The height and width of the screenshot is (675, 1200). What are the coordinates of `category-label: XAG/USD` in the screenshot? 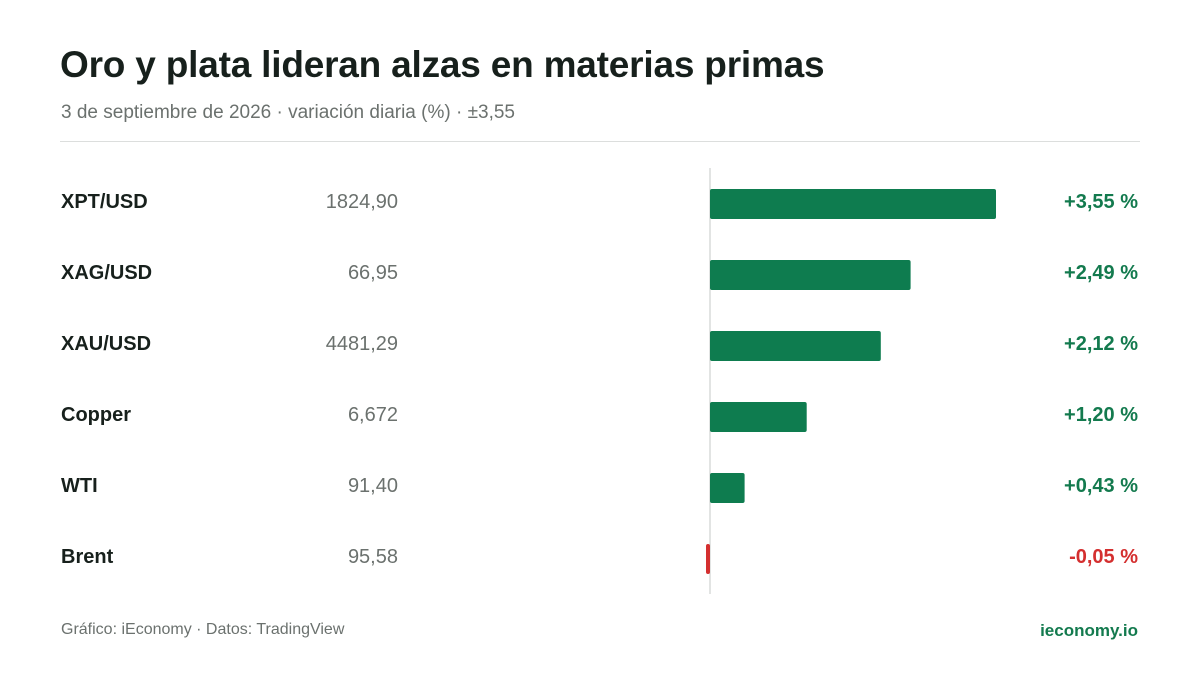 It's located at (107, 273).